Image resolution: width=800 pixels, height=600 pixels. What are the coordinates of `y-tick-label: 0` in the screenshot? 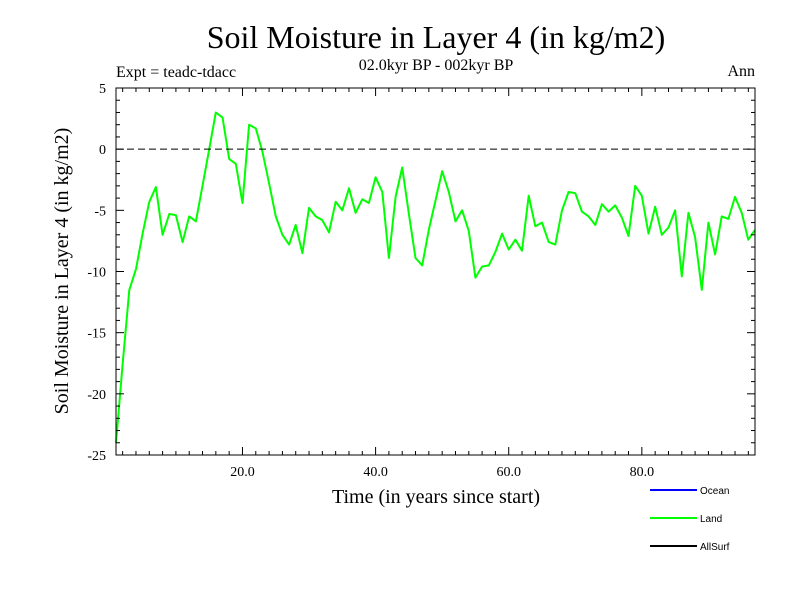 It's located at (102, 150).